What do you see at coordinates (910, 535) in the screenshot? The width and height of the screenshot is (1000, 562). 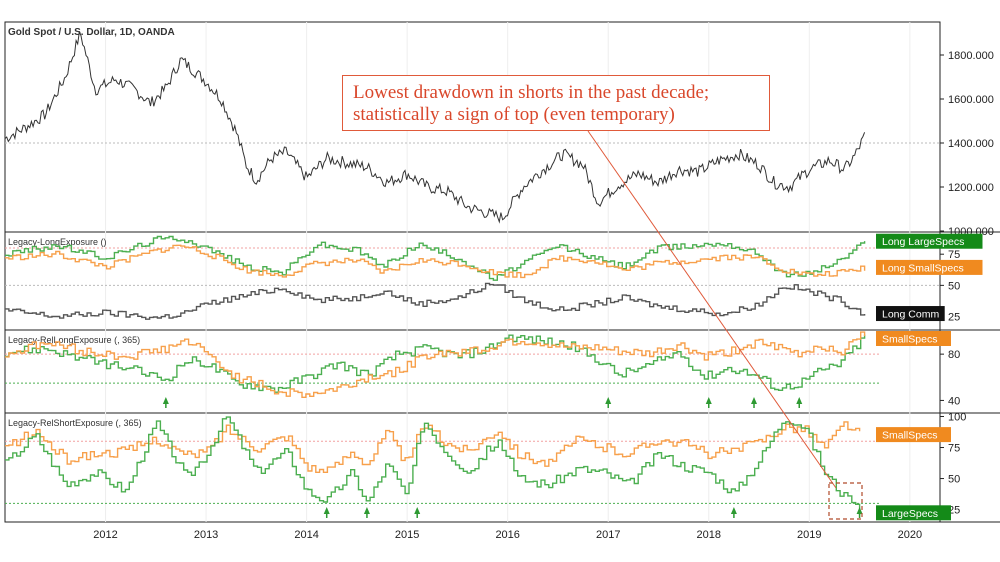 I see `x-tick-label: 2020` at bounding box center [910, 535].